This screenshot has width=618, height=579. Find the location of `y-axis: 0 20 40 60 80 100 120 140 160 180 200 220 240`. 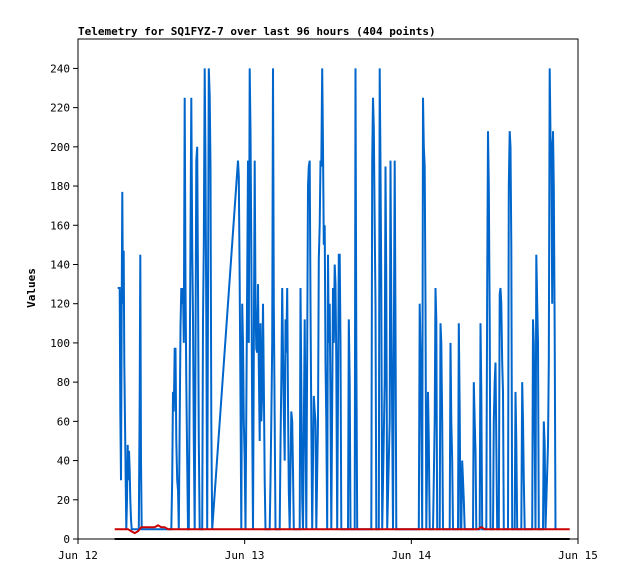

y-axis: 0 20 40 60 80 100 120 140 160 180 200 220 240 is located at coordinates (64, 304).